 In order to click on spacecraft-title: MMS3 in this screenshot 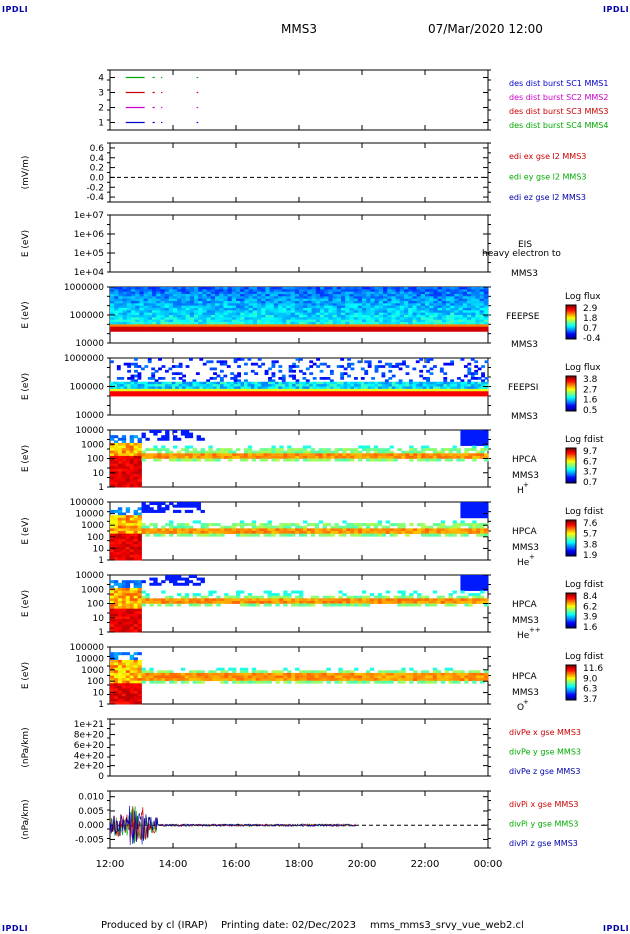, I will do `click(299, 29)`.